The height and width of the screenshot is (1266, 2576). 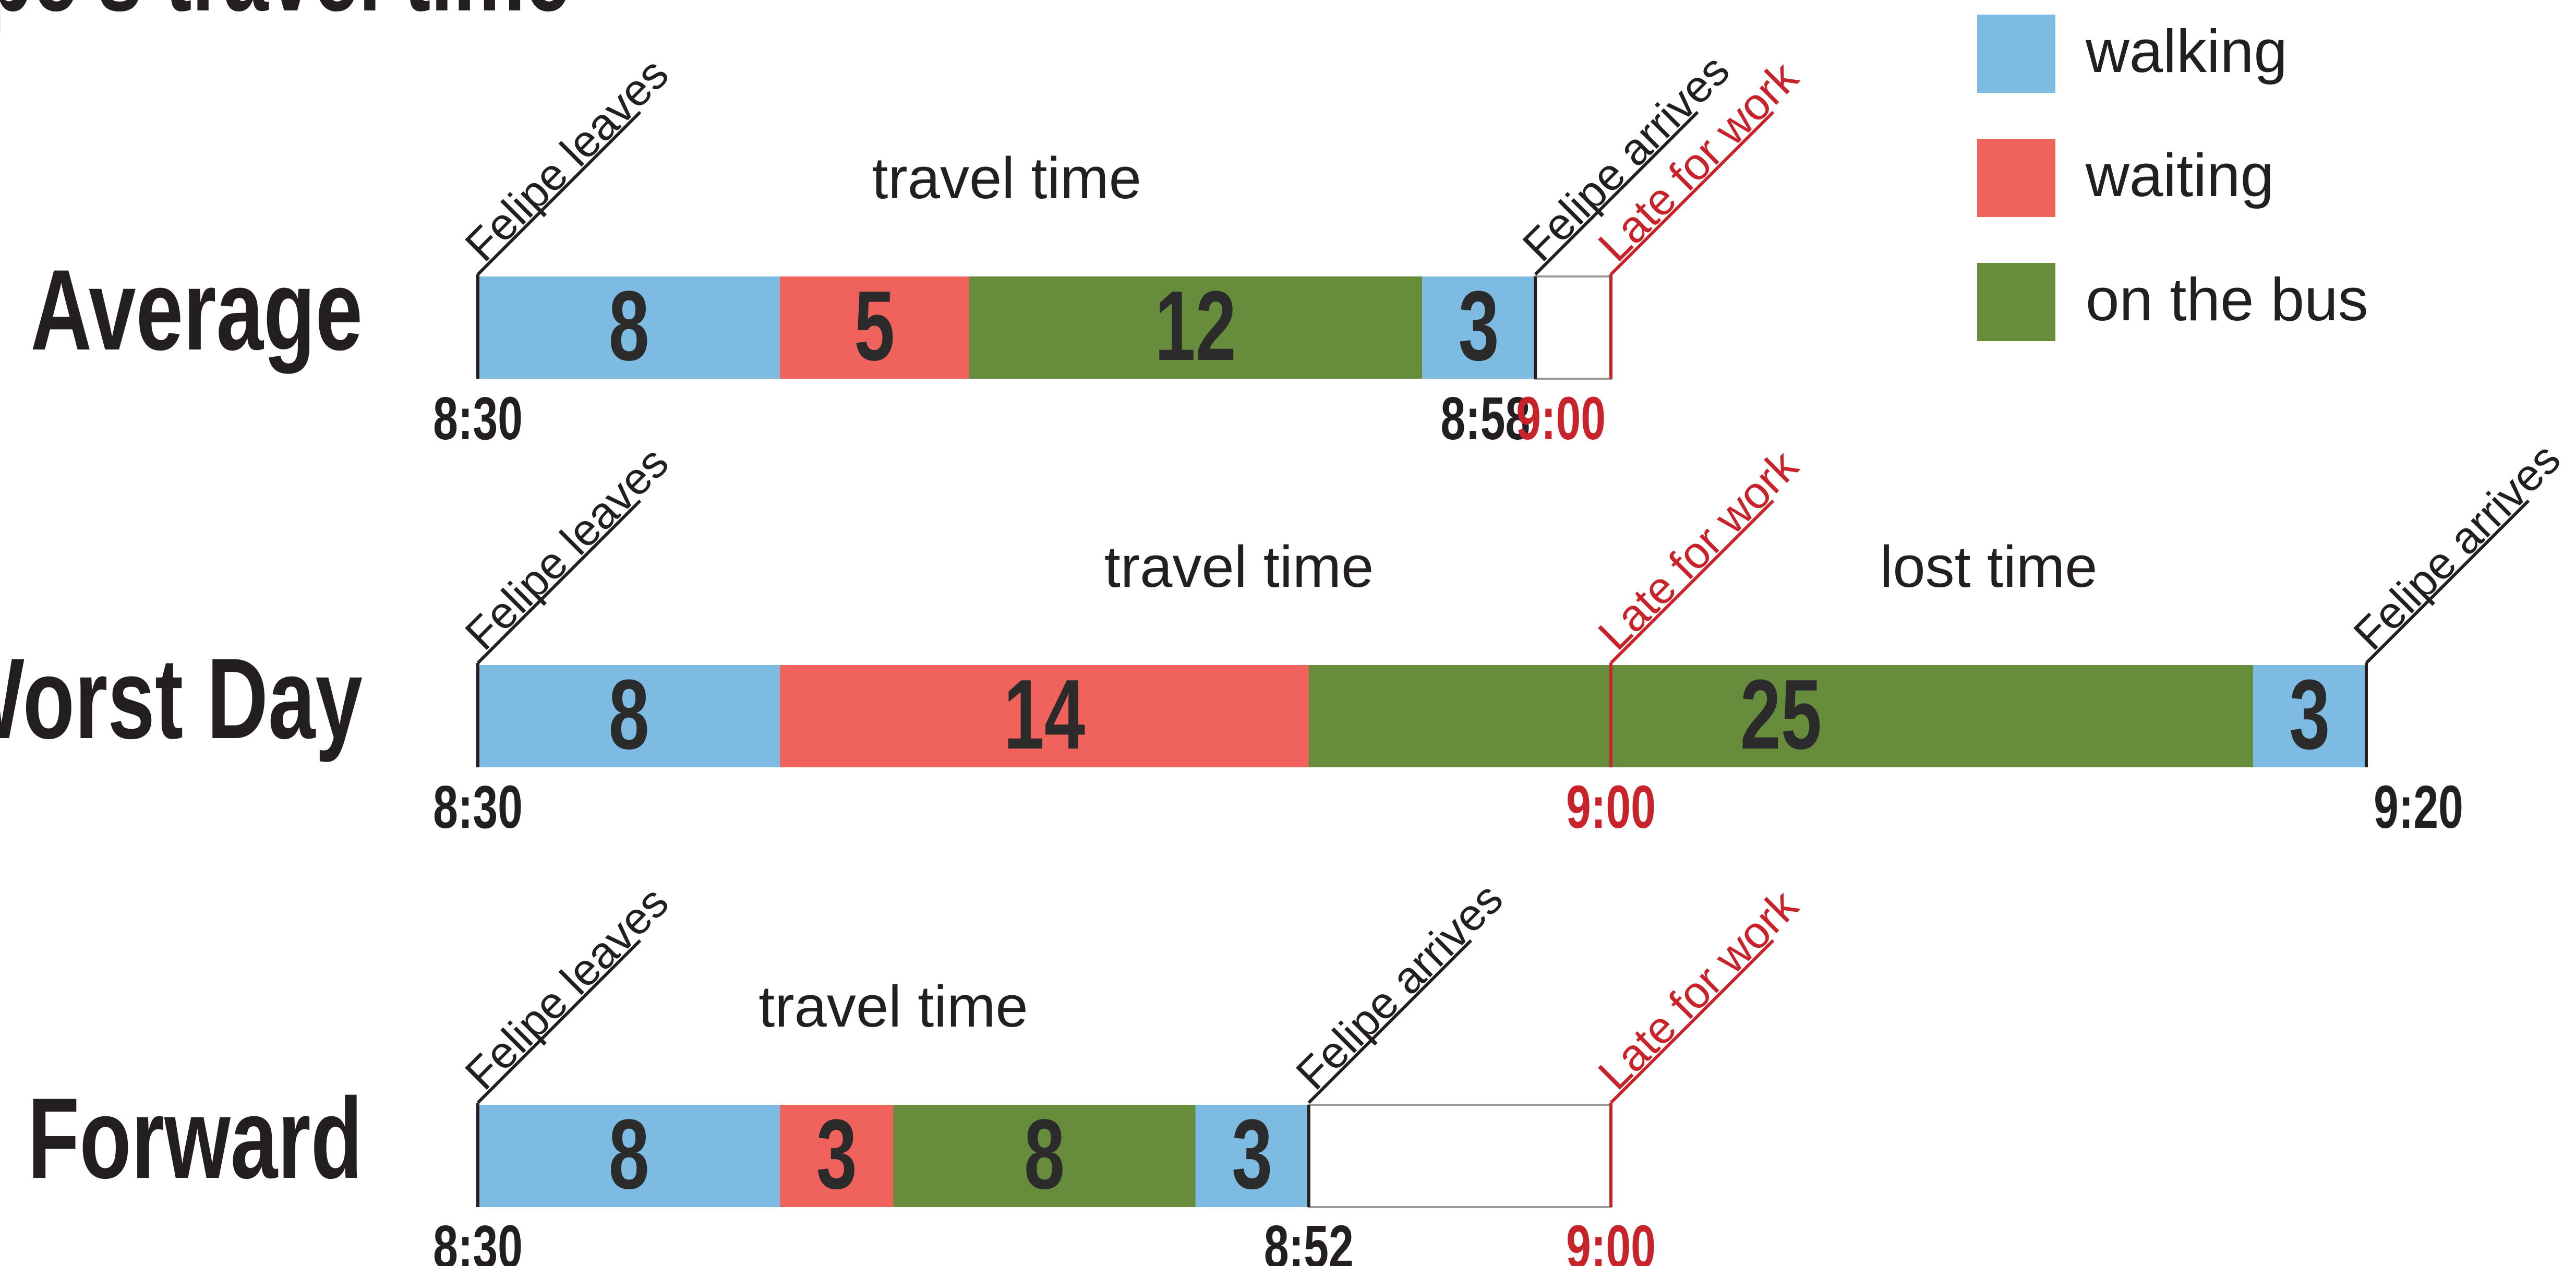 What do you see at coordinates (1989, 566) in the screenshot?
I see `lost-time-caption: lost time` at bounding box center [1989, 566].